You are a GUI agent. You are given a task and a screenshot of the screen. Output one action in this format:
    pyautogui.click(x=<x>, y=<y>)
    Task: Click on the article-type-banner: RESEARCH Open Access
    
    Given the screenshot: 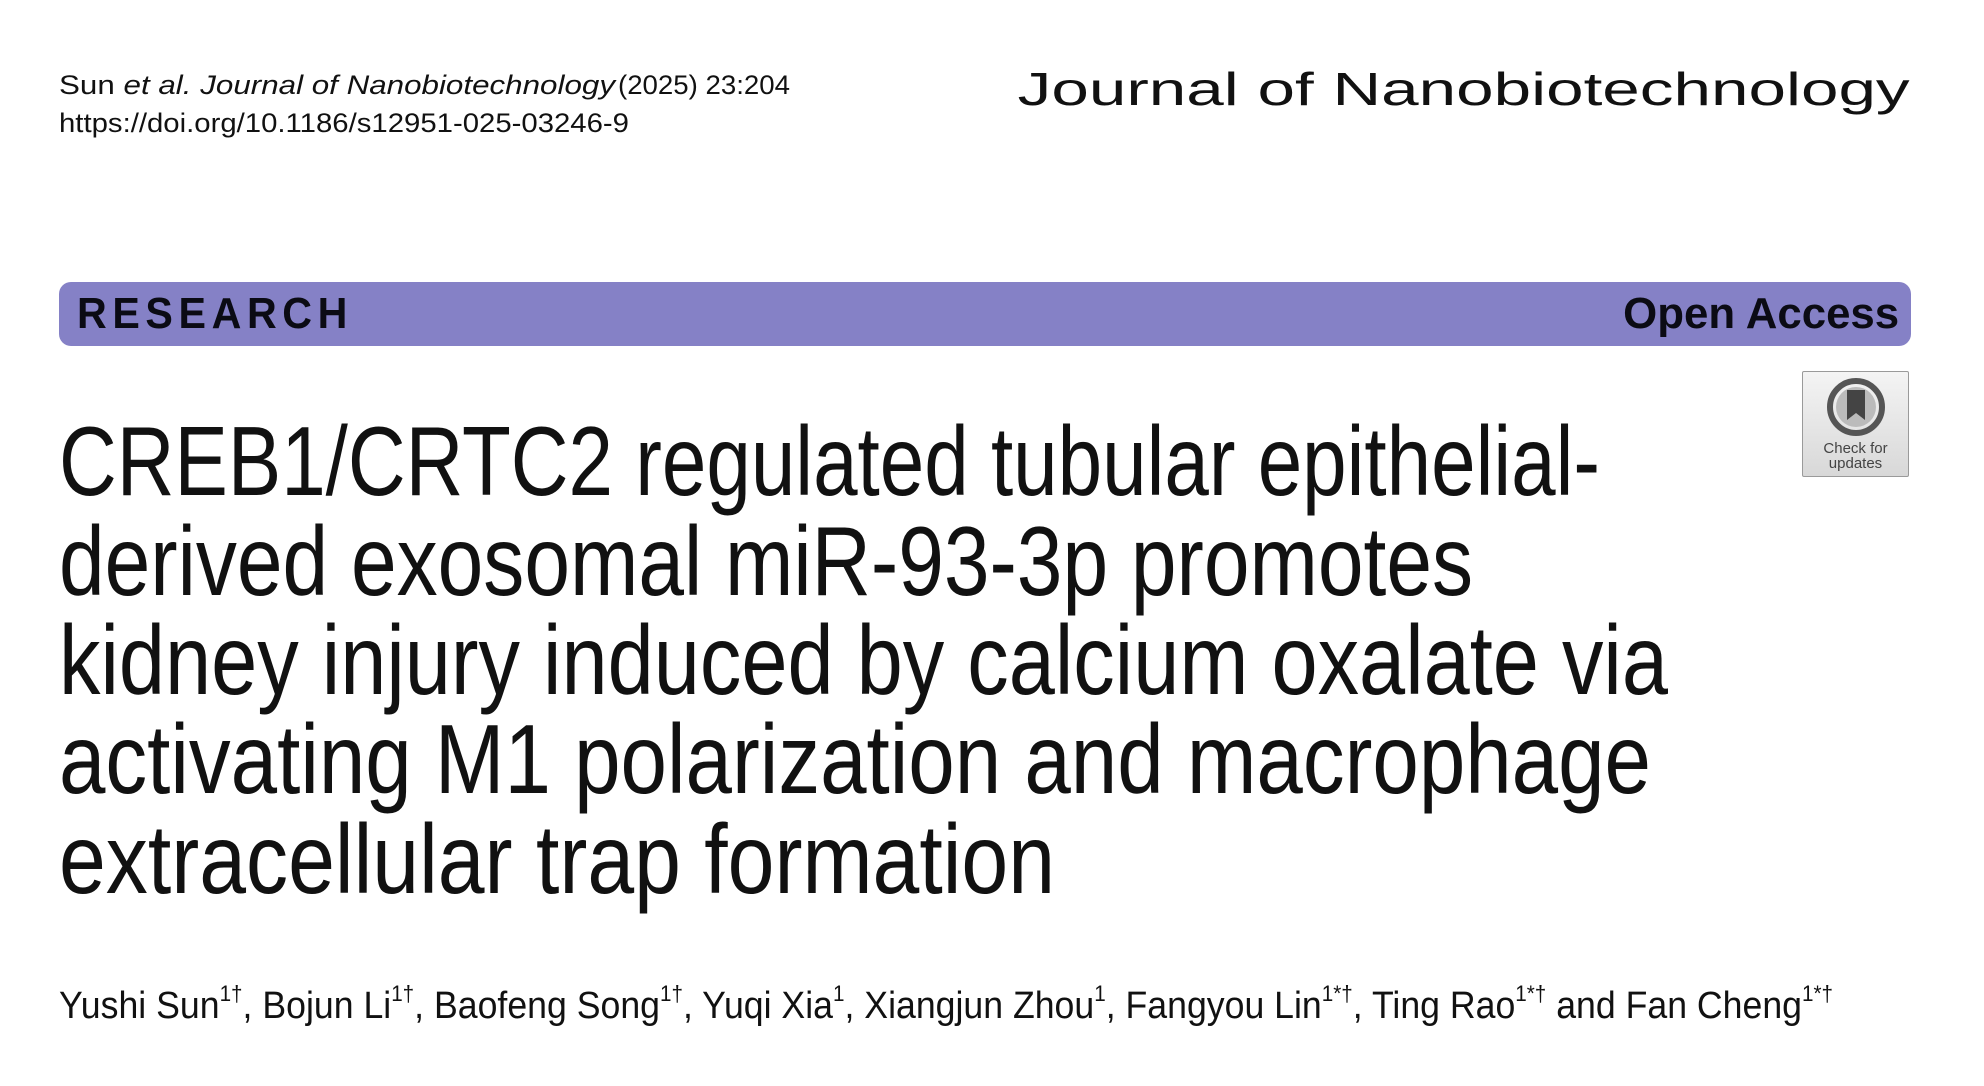 What is the action you would take?
    pyautogui.click(x=985, y=314)
    